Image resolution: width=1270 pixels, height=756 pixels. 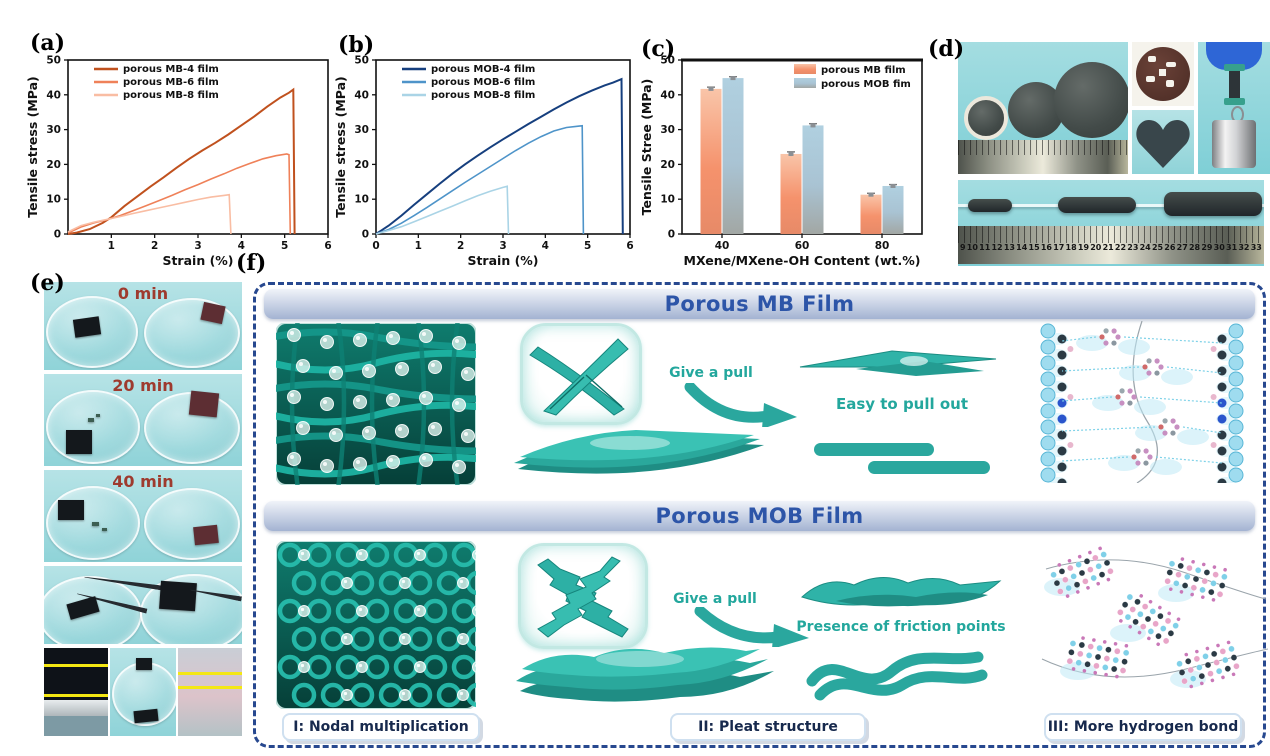 I want to click on mob-result-text: Presence of friction points, so click(x=901, y=627).